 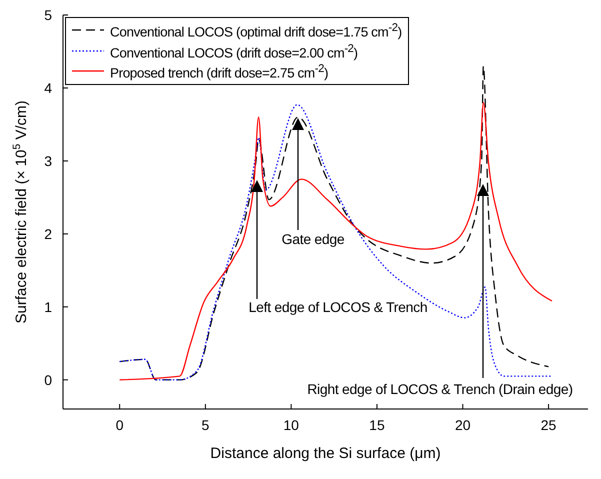 What do you see at coordinates (234, 51) in the screenshot?
I see `legend-label: Conventional LOCOS (drift dose=2.00 cm$^{-2}$)` at bounding box center [234, 51].